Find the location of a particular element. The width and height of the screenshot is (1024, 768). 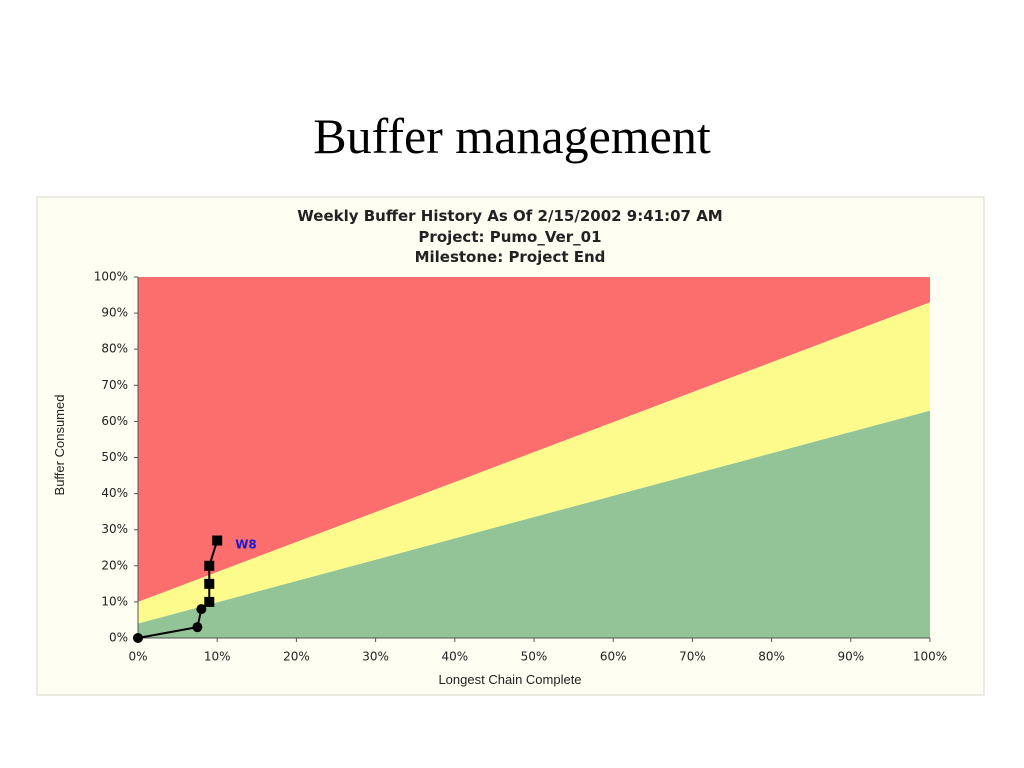

y-tick-label: 80% is located at coordinates (114, 349).